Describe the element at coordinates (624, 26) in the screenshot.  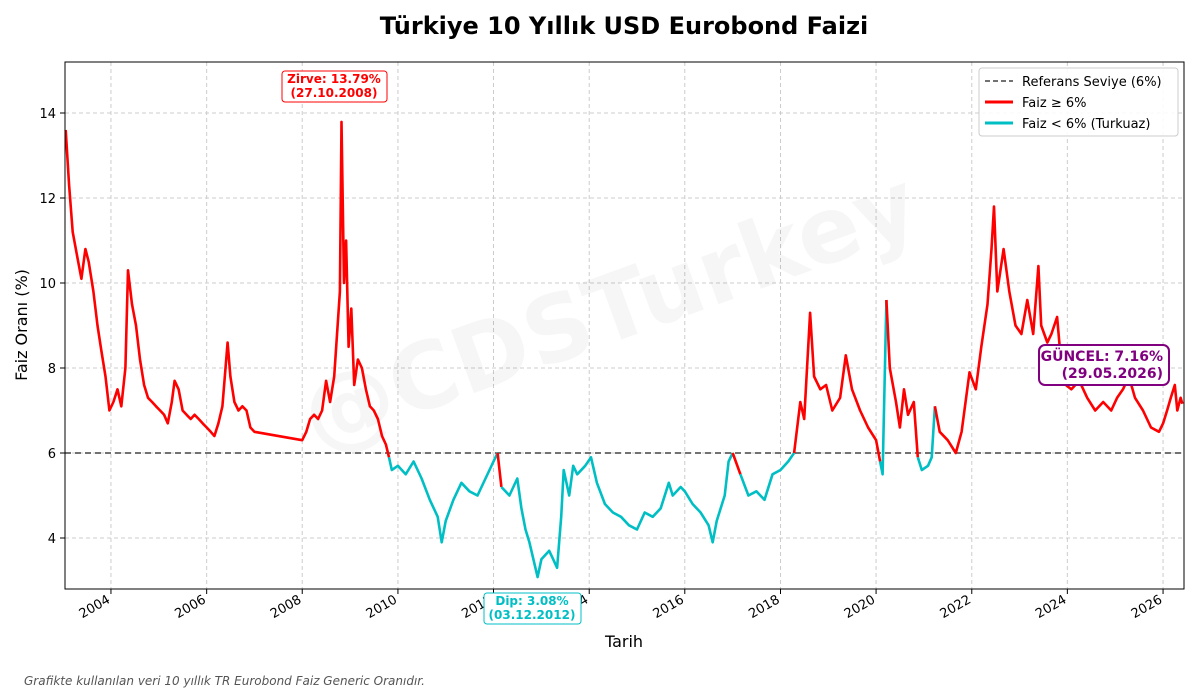
I see `chart-title: Türkiye 10 Yıllık USD Eurobond Faizi` at that location.